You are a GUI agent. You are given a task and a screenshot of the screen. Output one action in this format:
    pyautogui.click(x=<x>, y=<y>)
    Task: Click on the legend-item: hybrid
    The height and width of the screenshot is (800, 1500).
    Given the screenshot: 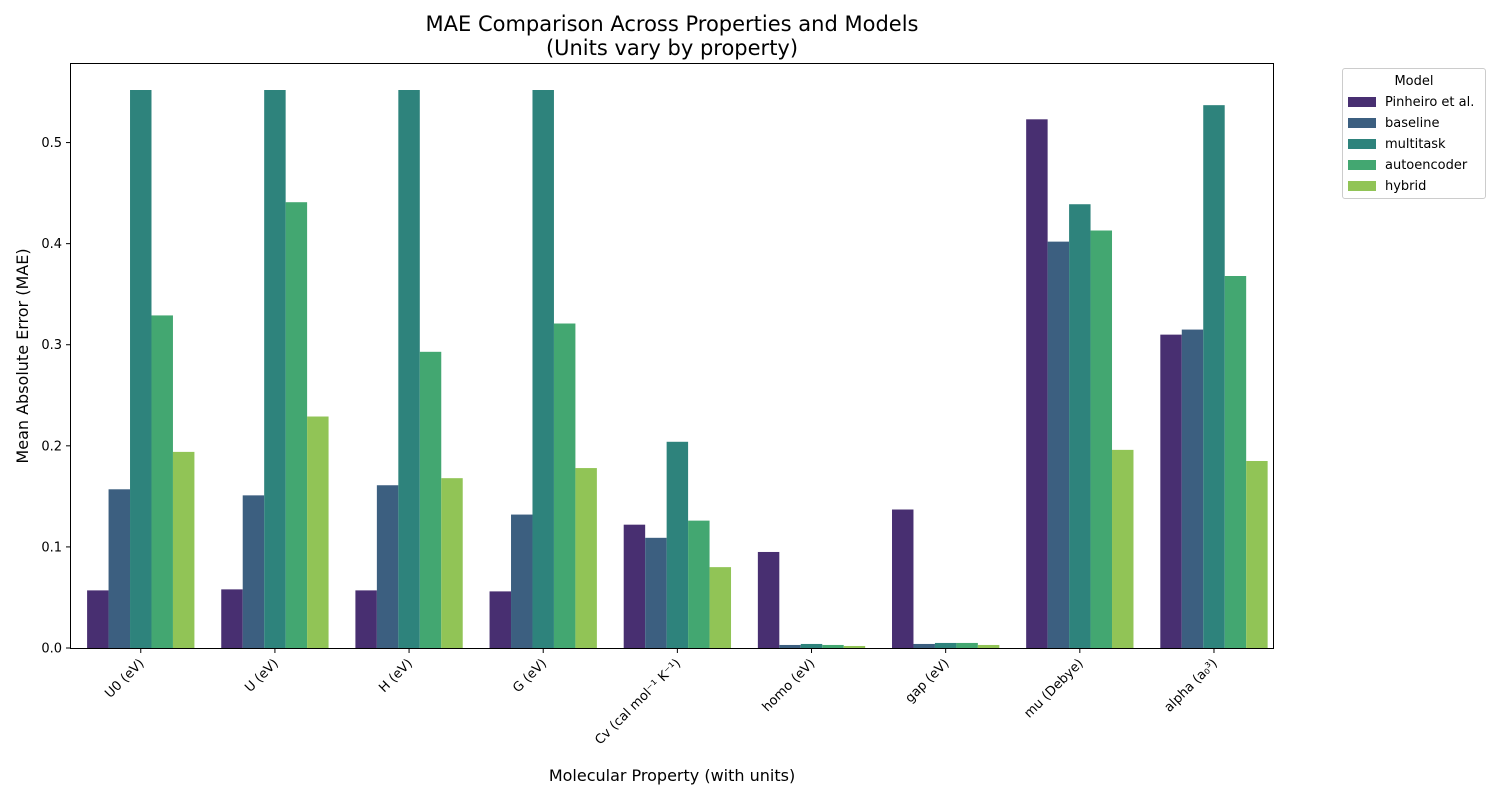 What is the action you would take?
    pyautogui.click(x=1387, y=186)
    